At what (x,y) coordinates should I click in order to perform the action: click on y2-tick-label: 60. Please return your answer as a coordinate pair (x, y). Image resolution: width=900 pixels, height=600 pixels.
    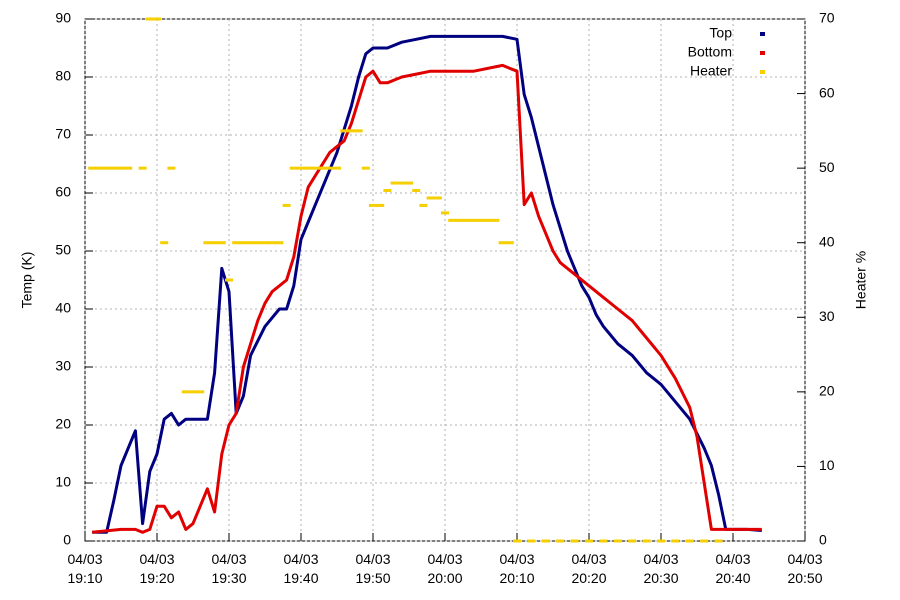
    Looking at the image, I should click on (827, 92).